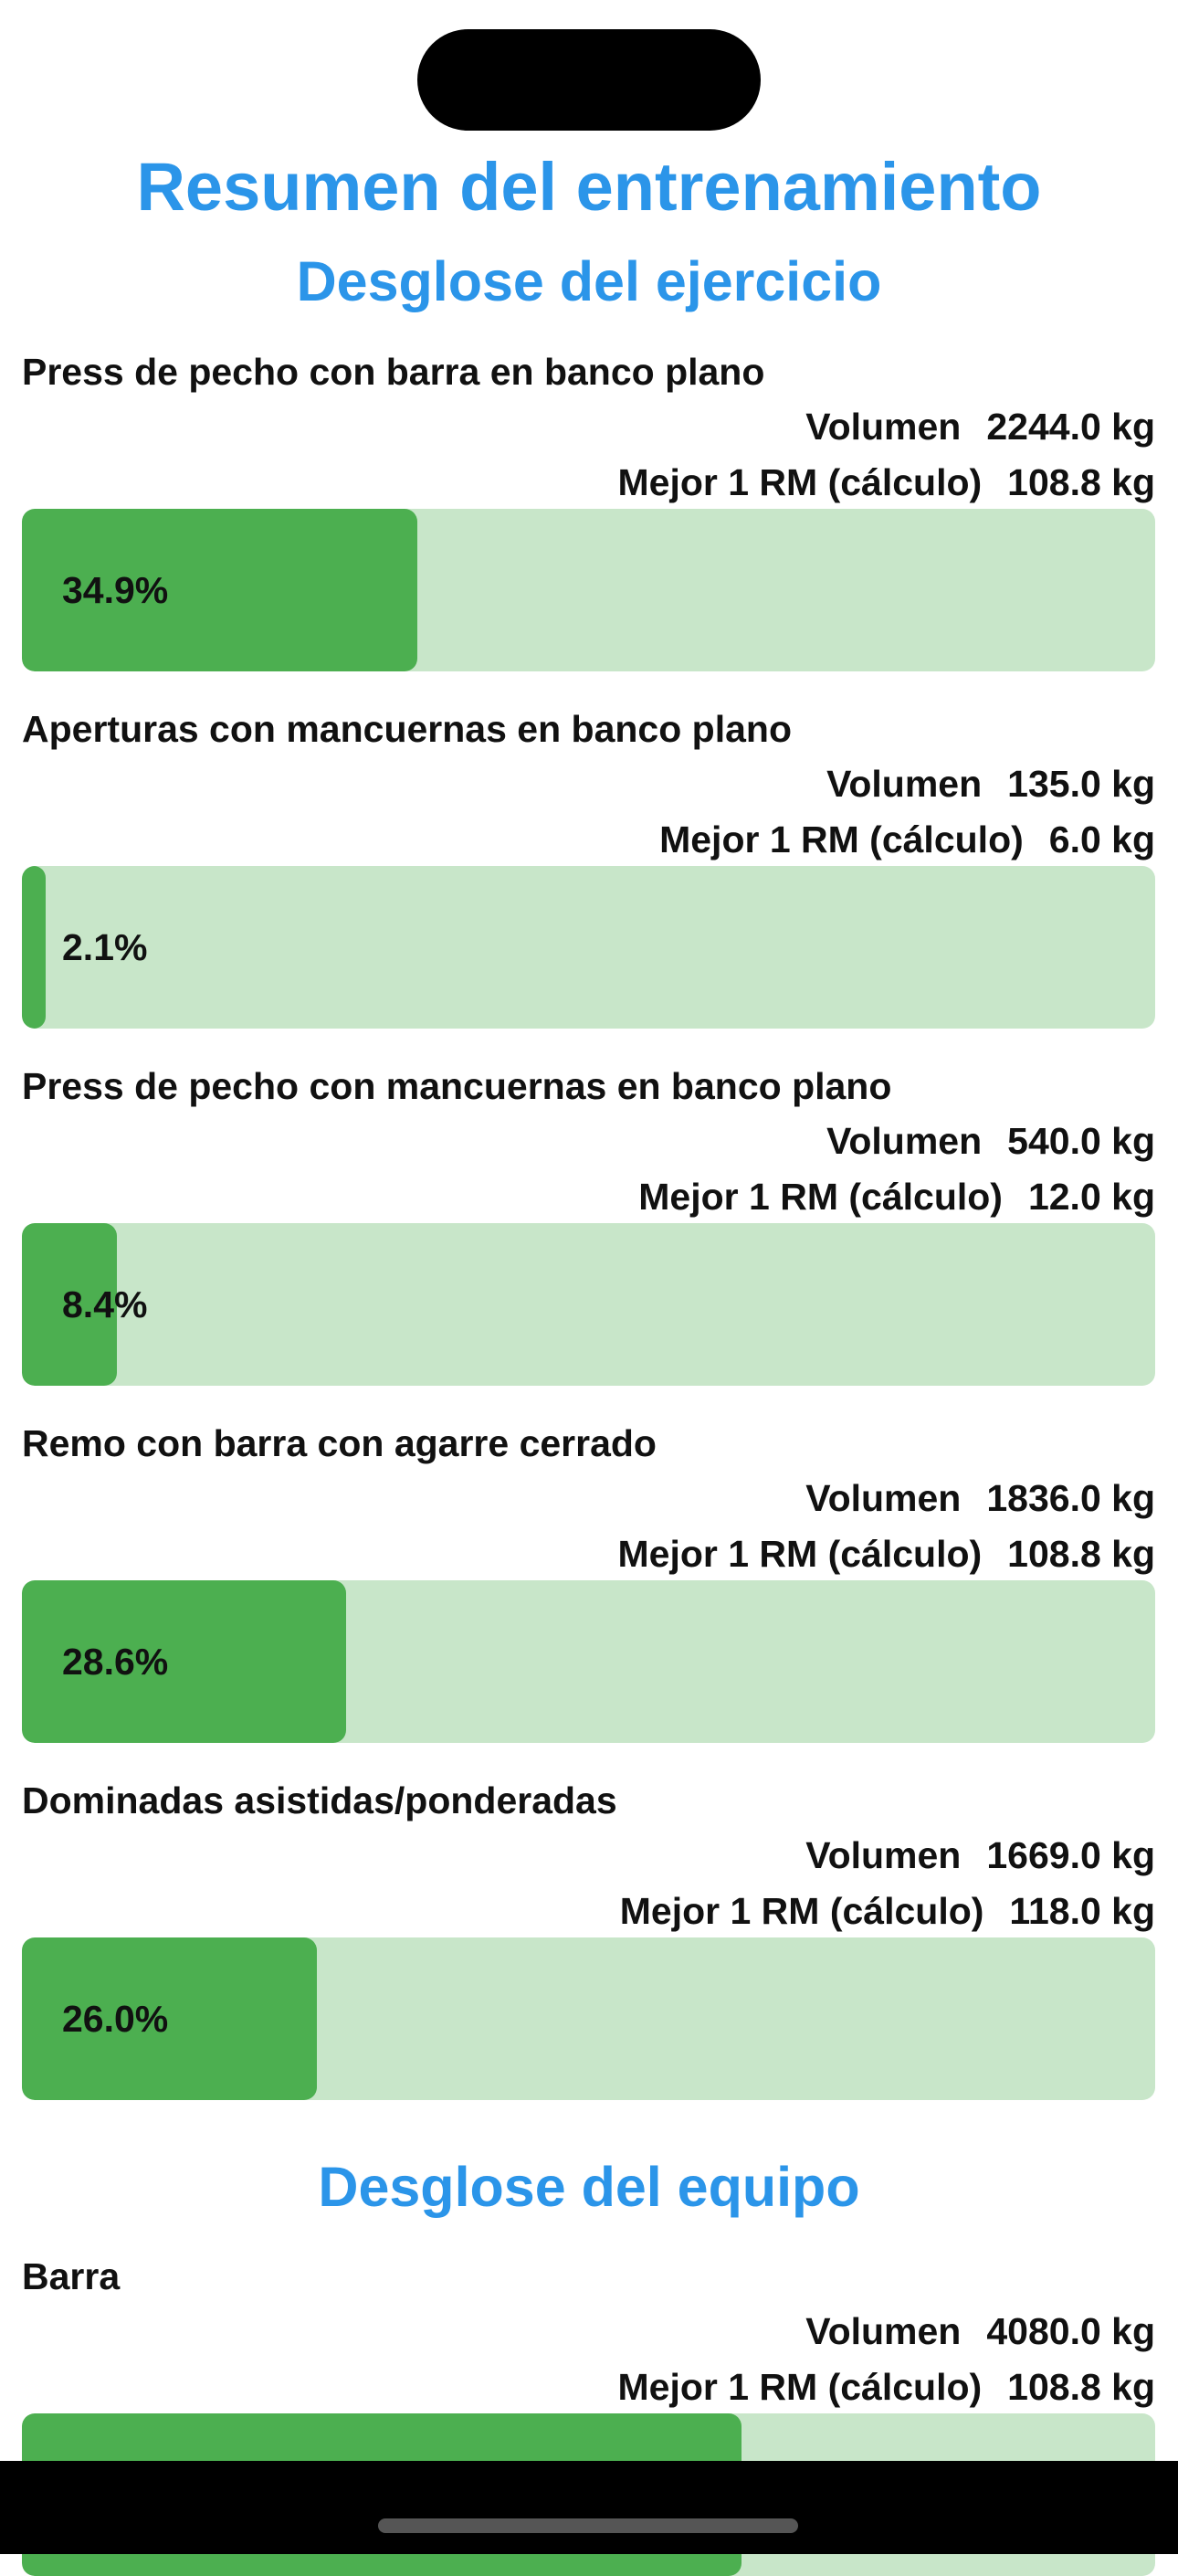  I want to click on volume-value: 1669.0 kg, so click(1070, 1855).